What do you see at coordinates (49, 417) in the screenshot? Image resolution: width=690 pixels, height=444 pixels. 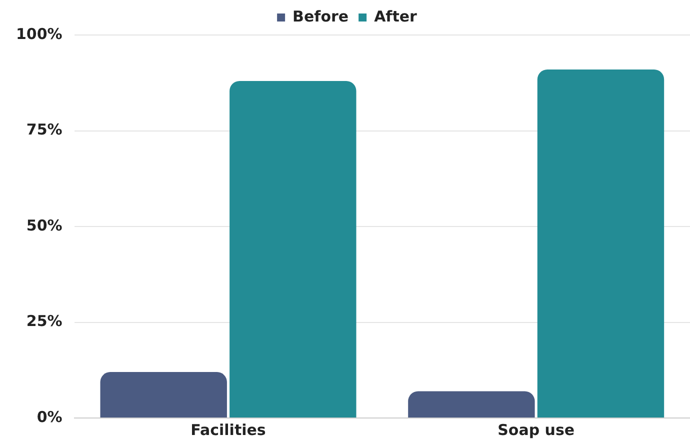 I see `y-tick-label: 0%` at bounding box center [49, 417].